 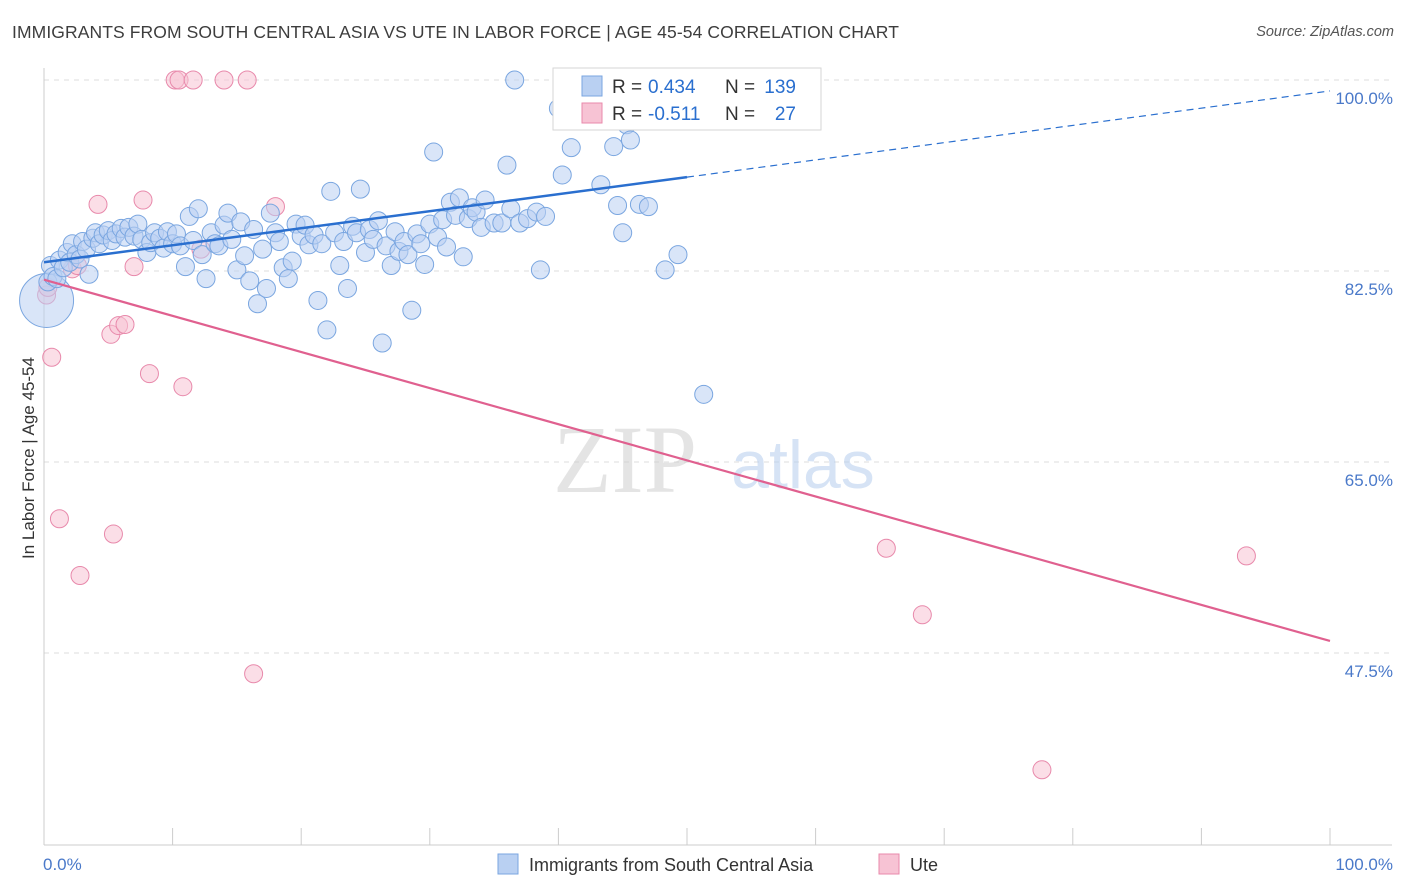 I want to click on correlation-legend: R = 0.434 N = 139 R = -0.511 N = 27, so click(x=687, y=99).